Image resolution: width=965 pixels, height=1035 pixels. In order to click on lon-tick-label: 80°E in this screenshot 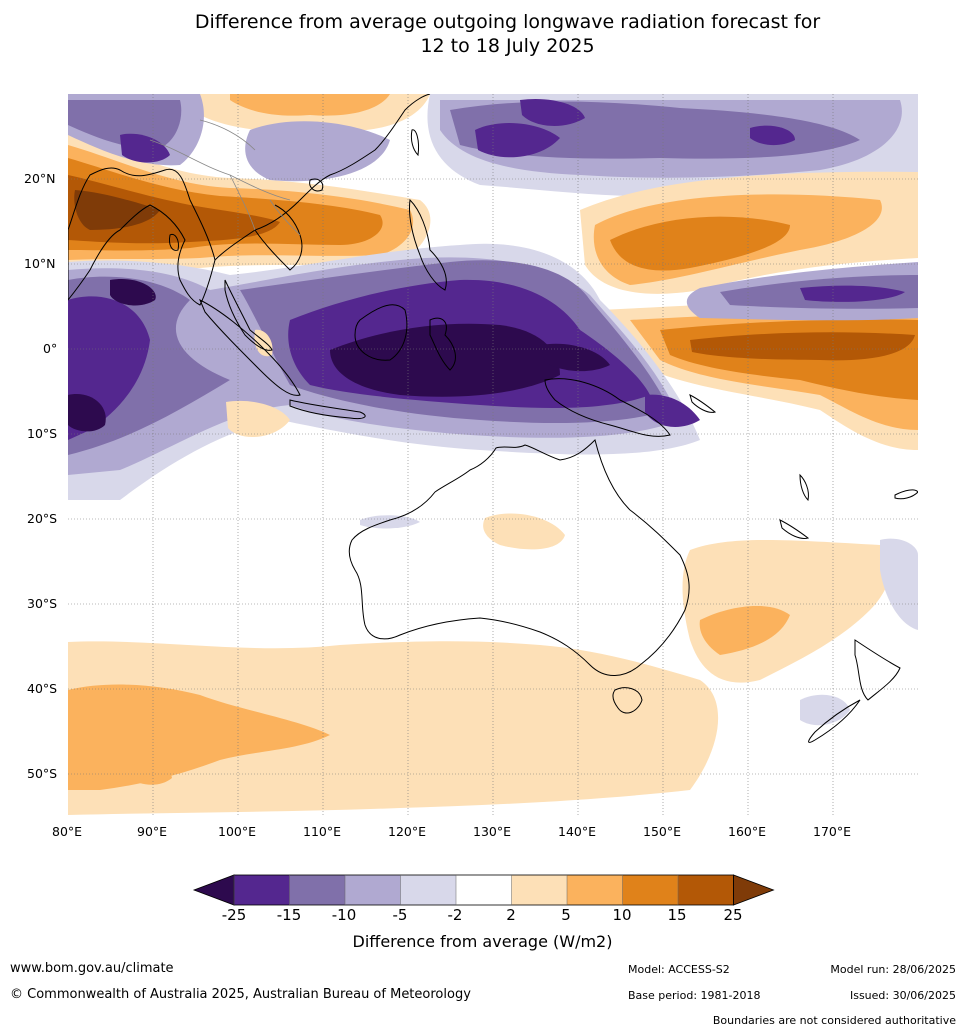, I will do `click(67, 831)`.